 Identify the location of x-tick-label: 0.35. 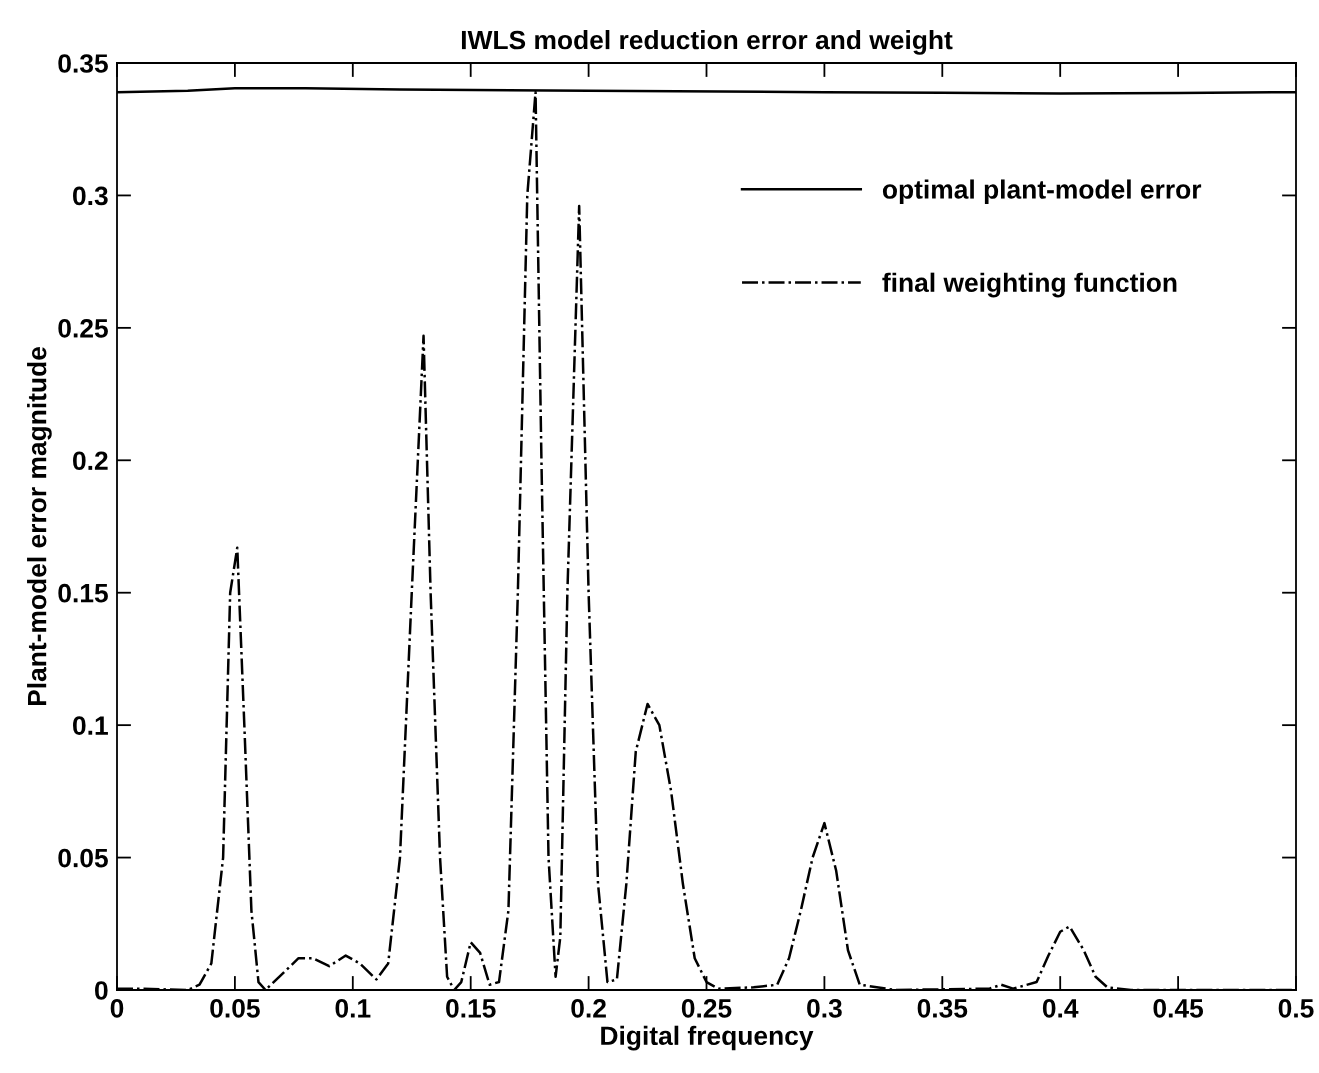
(942, 1008).